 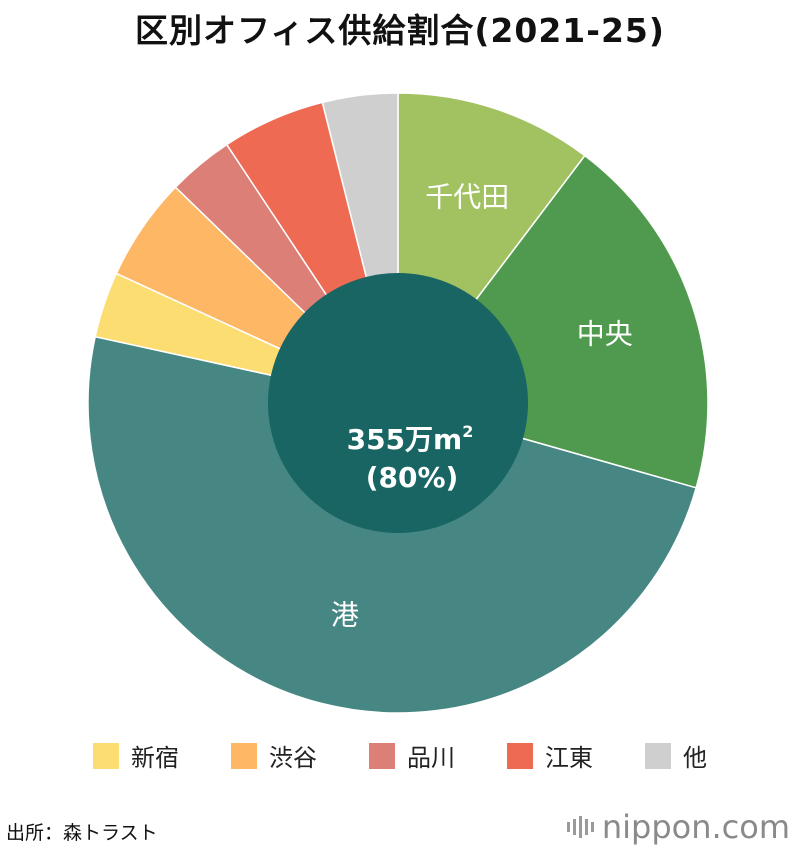 I want to click on brand-logo: nippon.com, so click(x=678, y=827).